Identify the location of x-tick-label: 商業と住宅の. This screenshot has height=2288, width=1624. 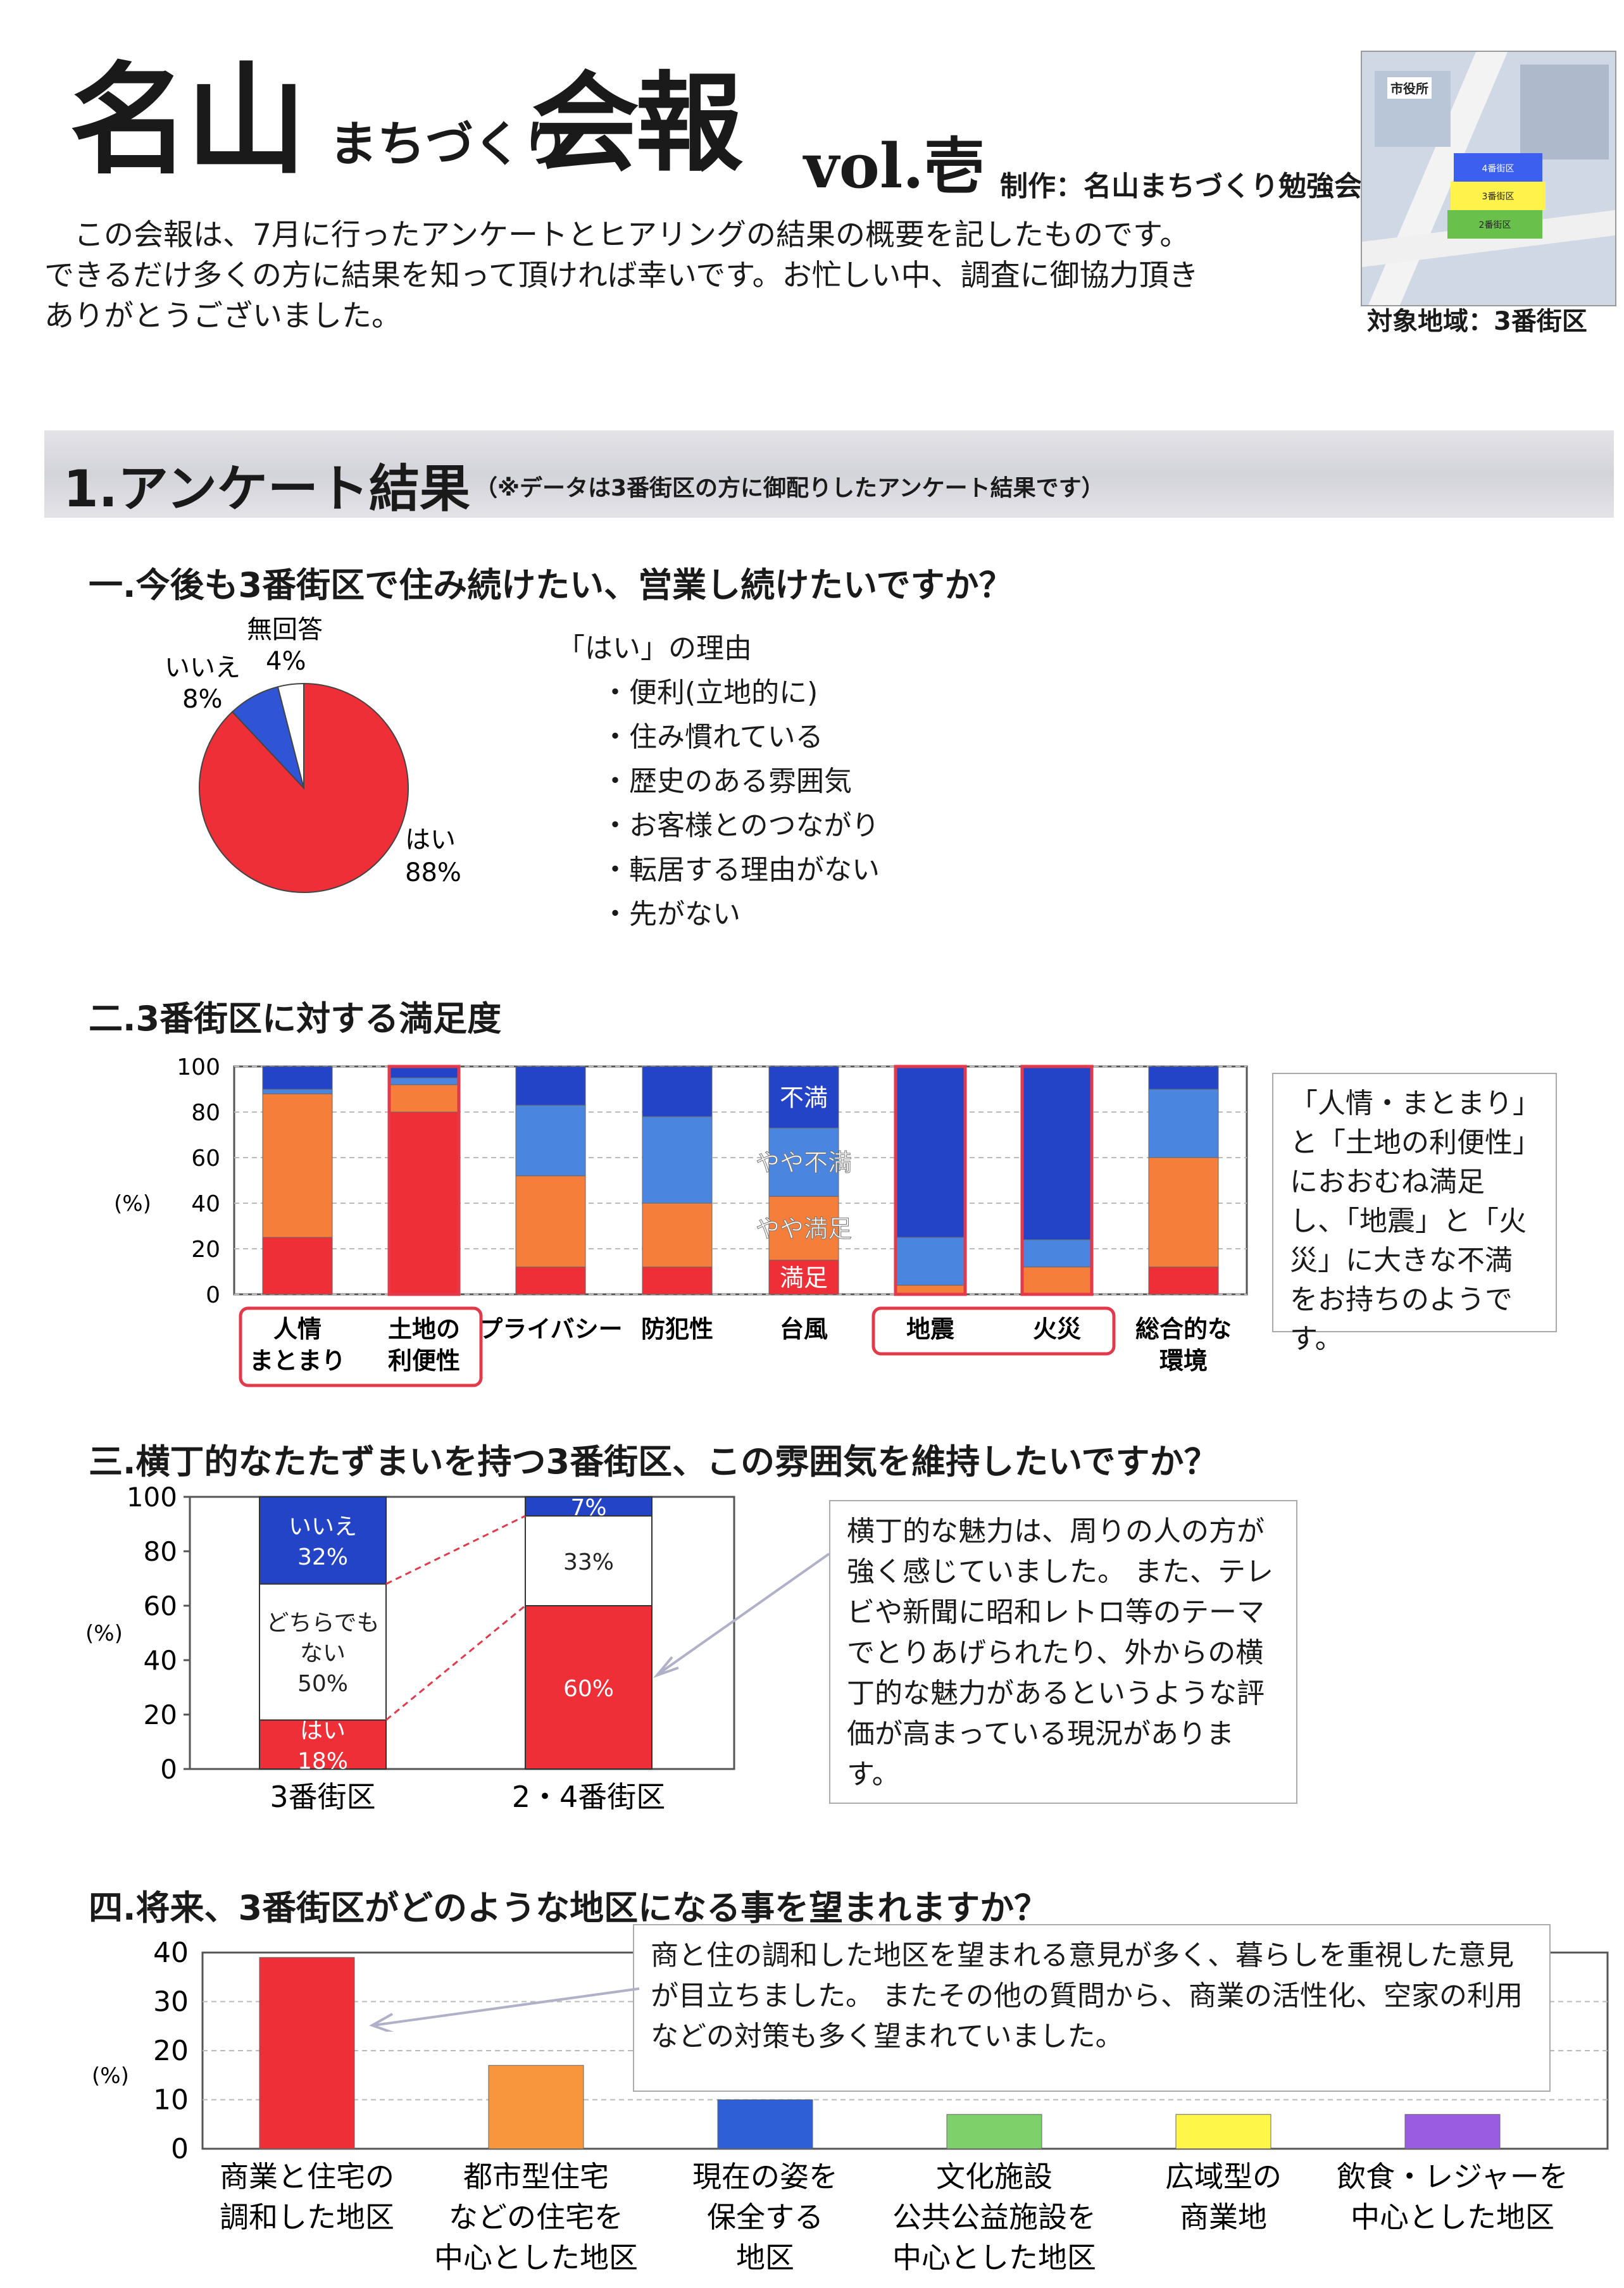
(307, 2177).